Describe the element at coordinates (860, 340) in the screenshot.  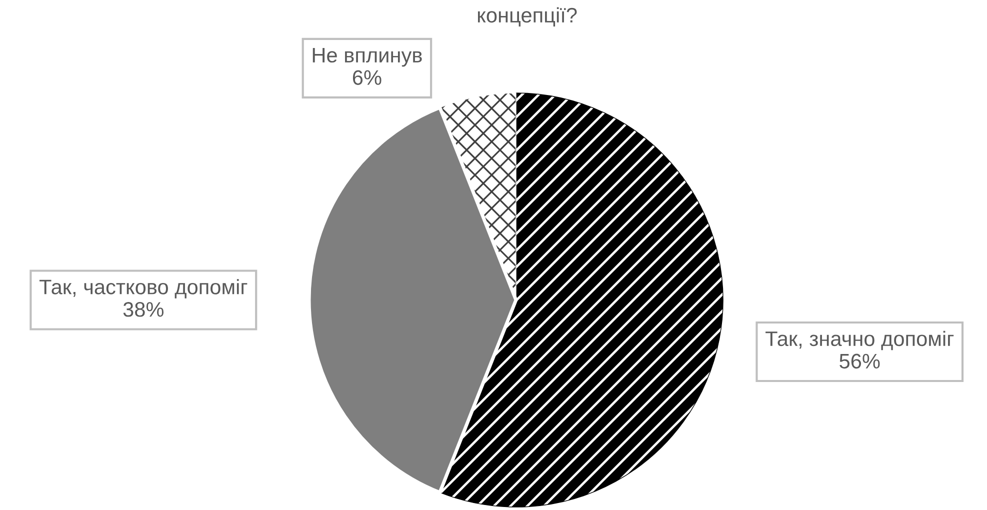
I see `slice-label: Так, значно допоміг` at that location.